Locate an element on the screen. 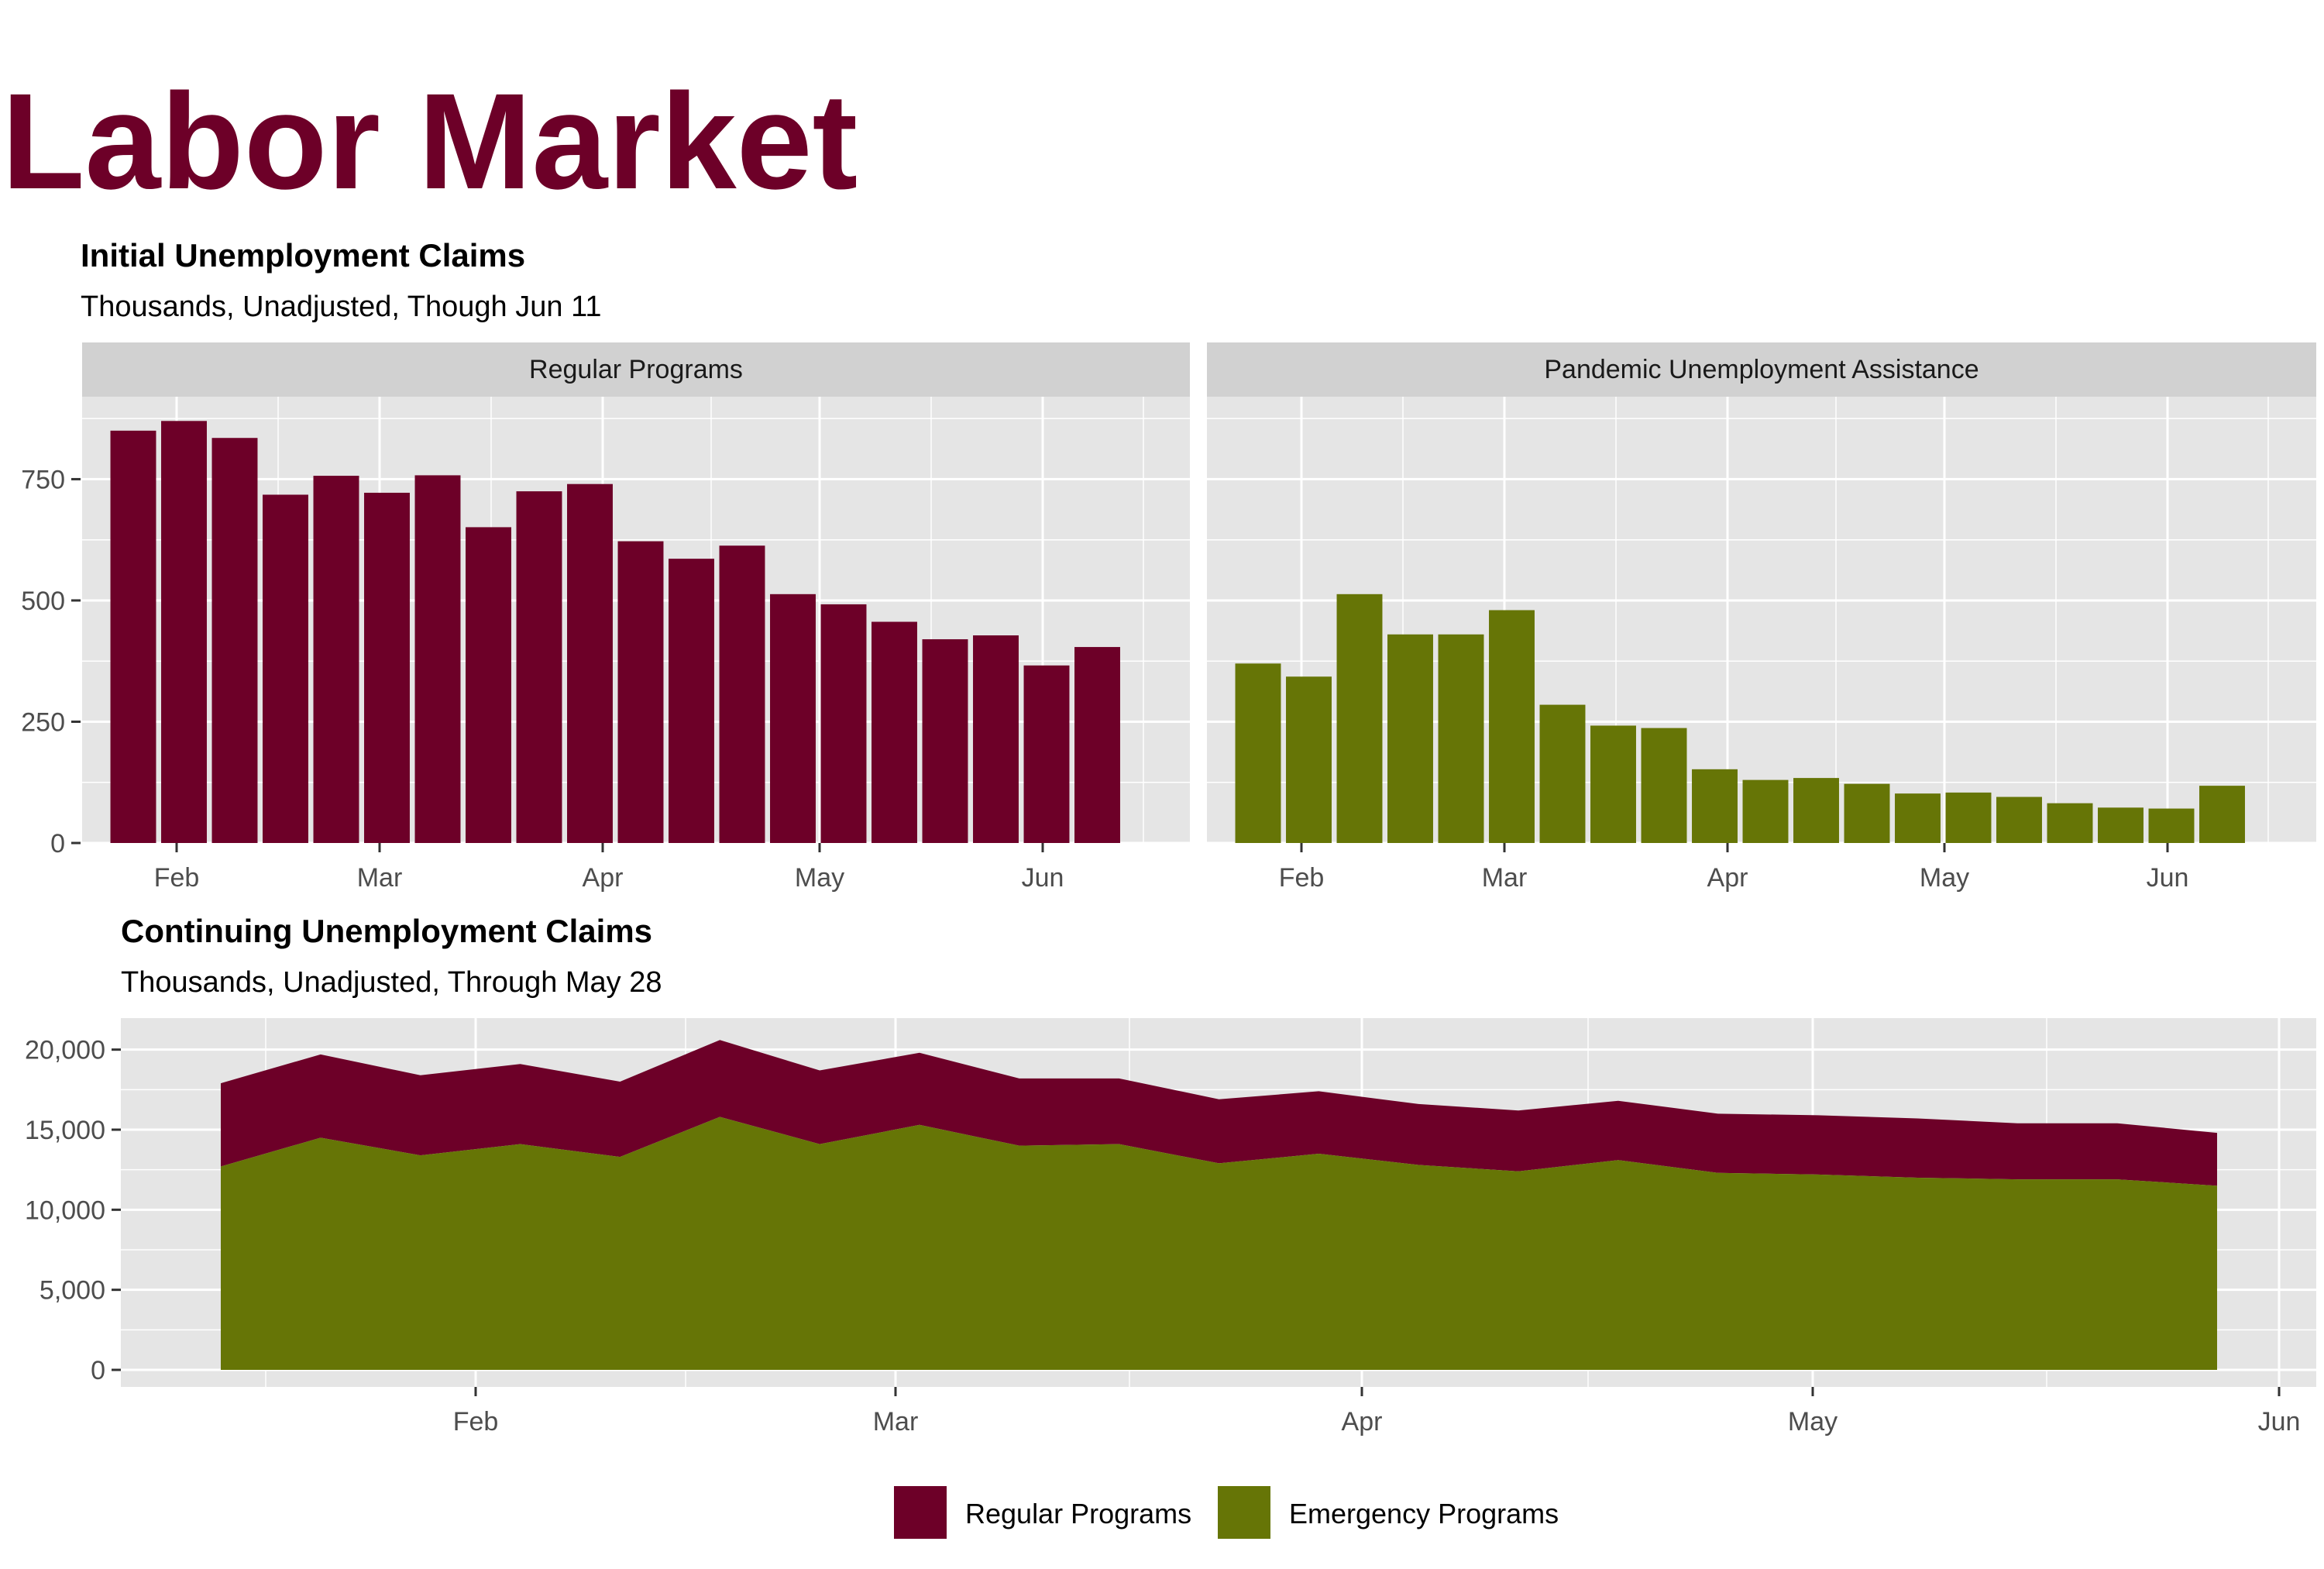  legend-label-emergency: Emergency Programs is located at coordinates (1424, 1514).